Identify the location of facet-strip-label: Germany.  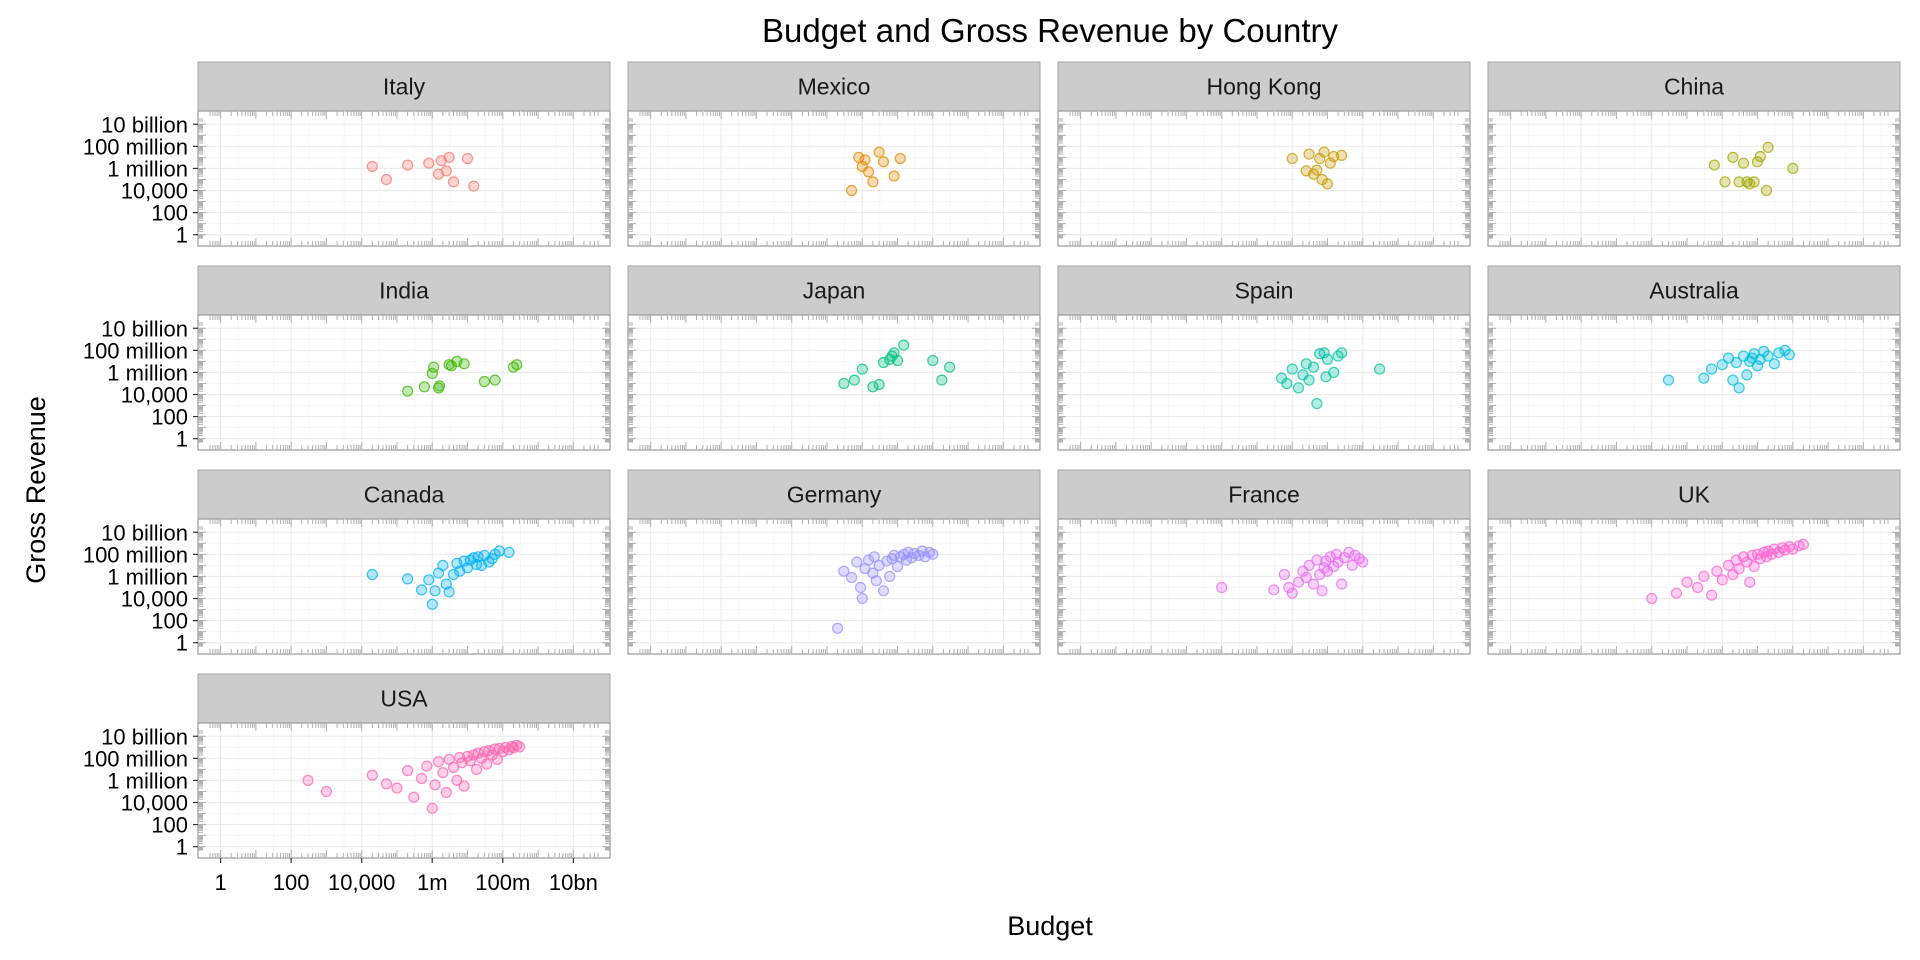
(834, 495).